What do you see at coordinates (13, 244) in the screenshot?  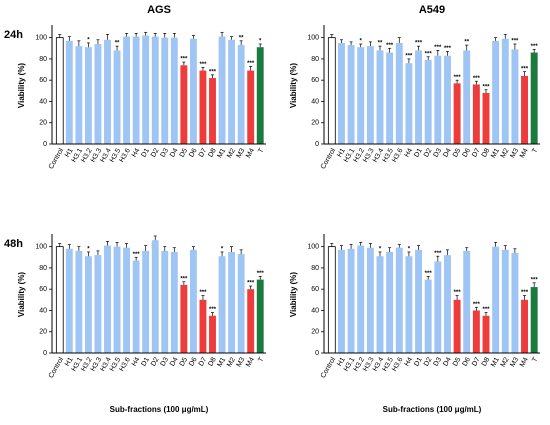 I see `row-label: 48h` at bounding box center [13, 244].